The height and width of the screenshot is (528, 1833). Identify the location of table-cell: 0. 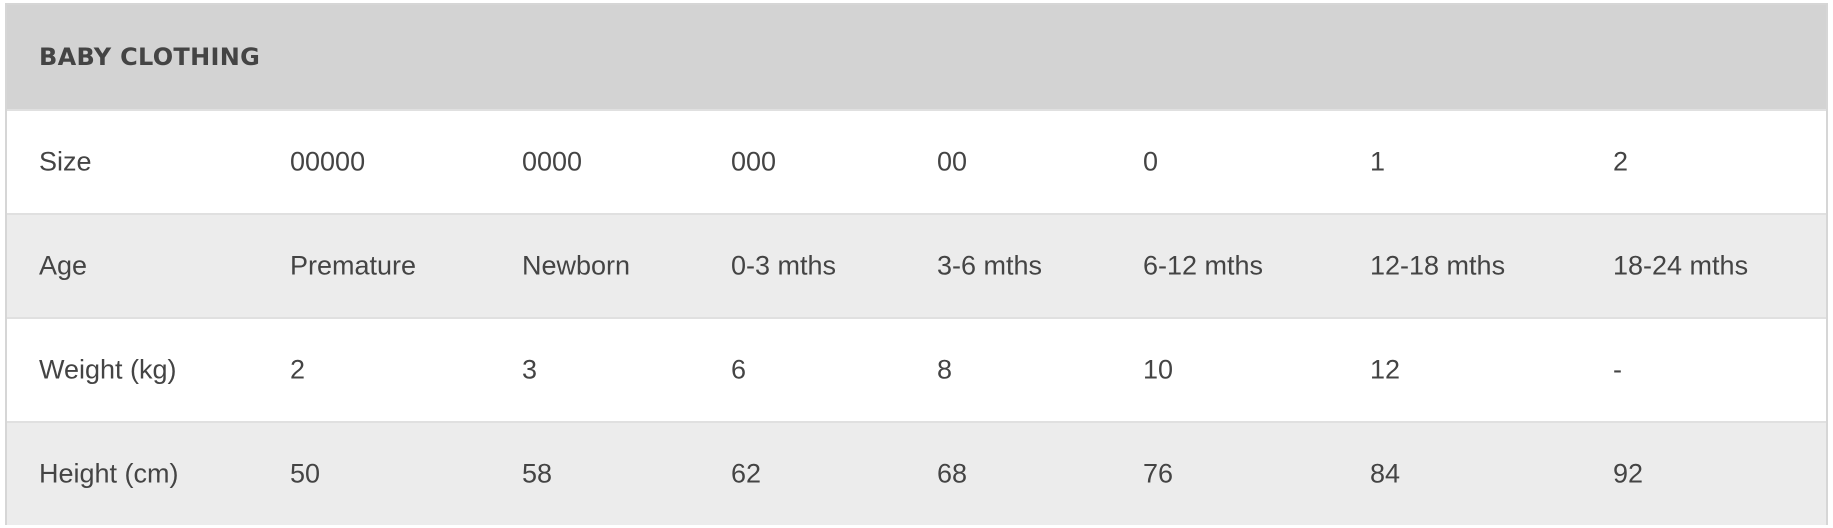
(1151, 161).